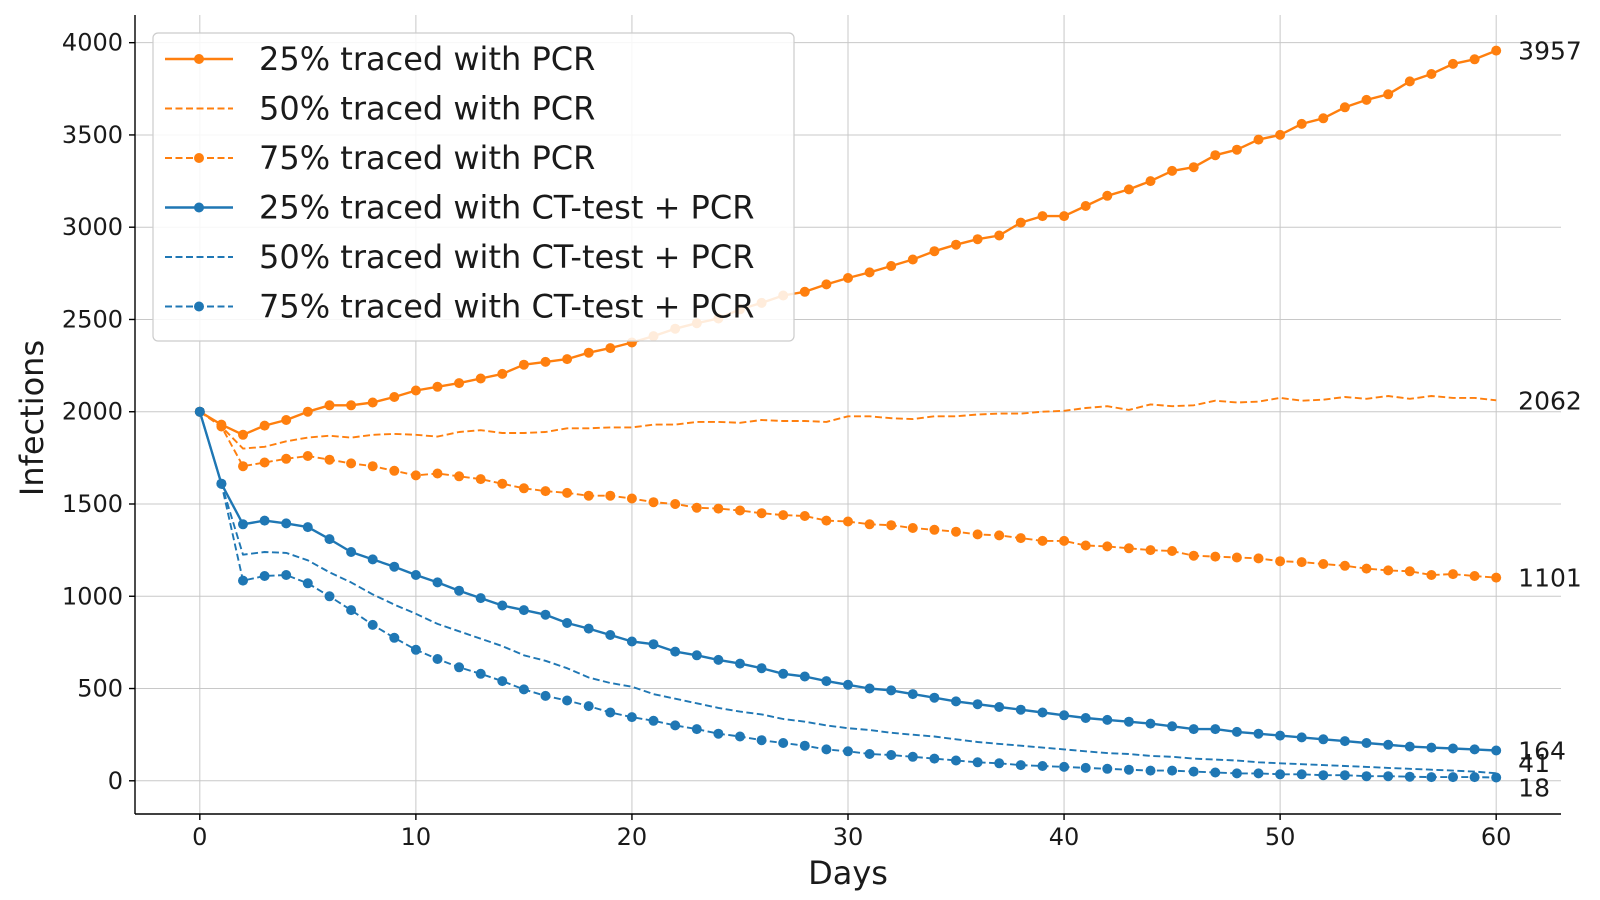  Describe the element at coordinates (427, 59) in the screenshot. I see `legend-label: 25% traced with PCR` at that location.